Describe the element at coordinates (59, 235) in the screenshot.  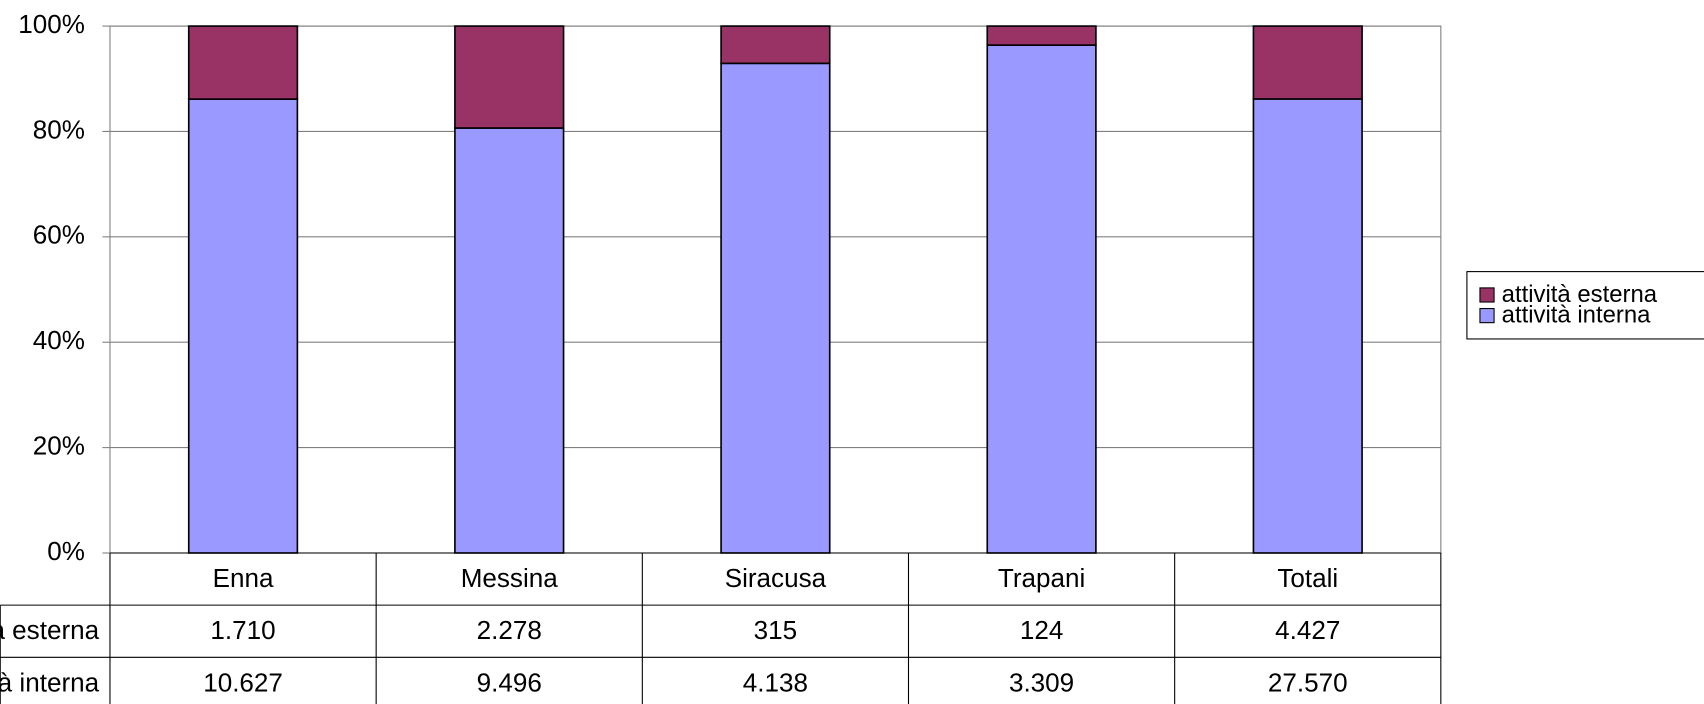
I see `y-tick-label: 60%` at that location.